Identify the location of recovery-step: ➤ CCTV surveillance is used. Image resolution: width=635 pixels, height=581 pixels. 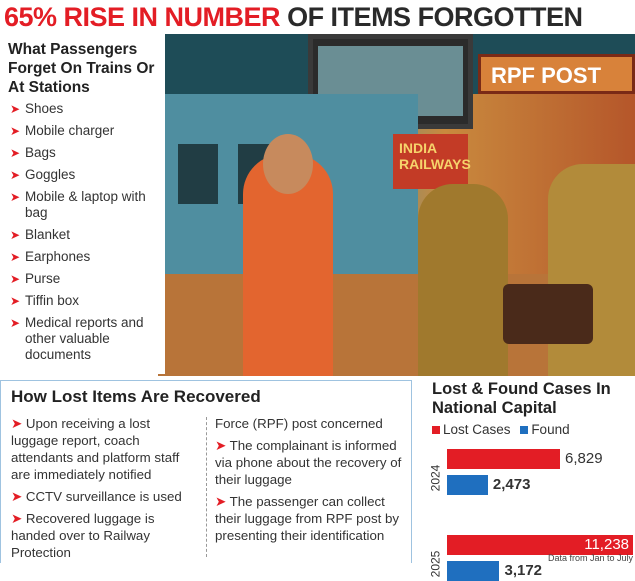
(106, 496).